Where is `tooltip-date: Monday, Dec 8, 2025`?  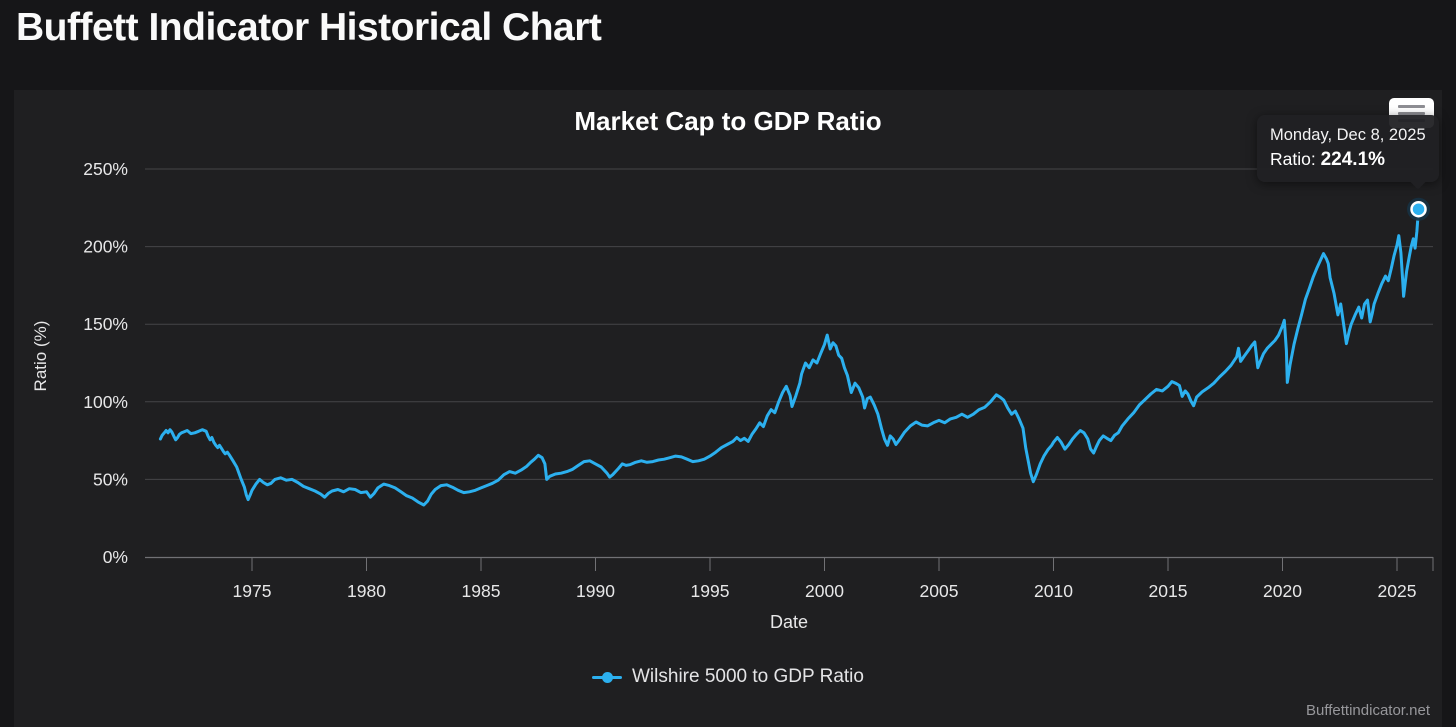 tooltip-date: Monday, Dec 8, 2025 is located at coordinates (1348, 135).